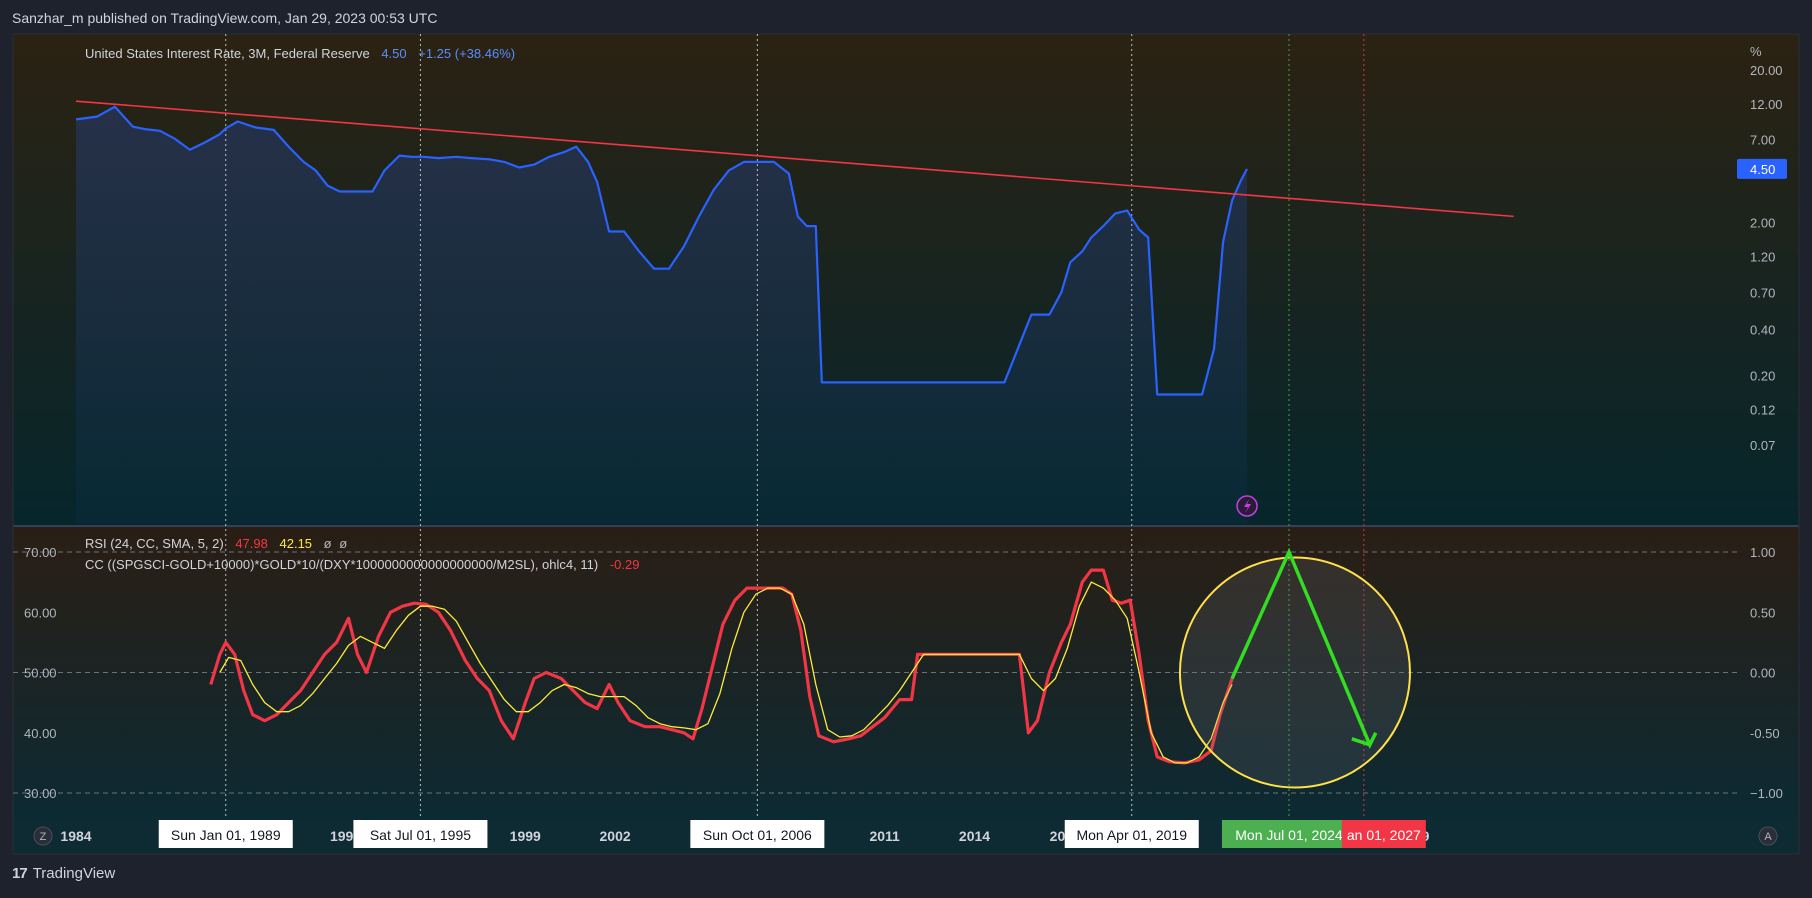 The width and height of the screenshot is (1812, 898). I want to click on rsi-ma-line, so click(726, 672).